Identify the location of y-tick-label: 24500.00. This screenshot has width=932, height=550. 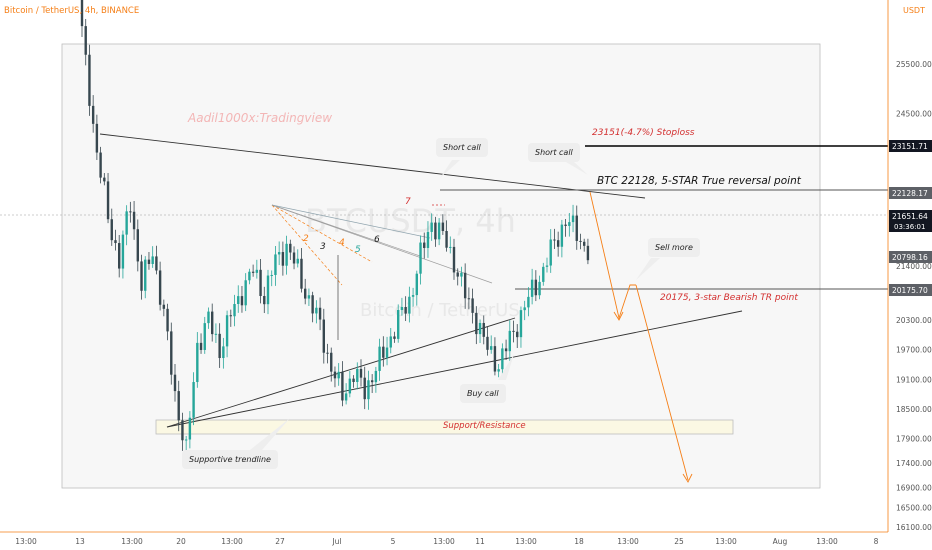
(914, 113).